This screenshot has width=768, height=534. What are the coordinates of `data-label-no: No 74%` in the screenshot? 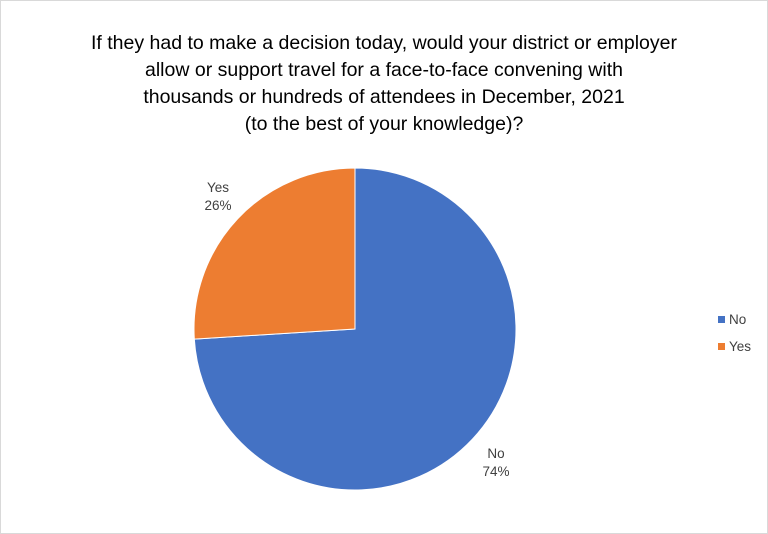 It's located at (495, 462).